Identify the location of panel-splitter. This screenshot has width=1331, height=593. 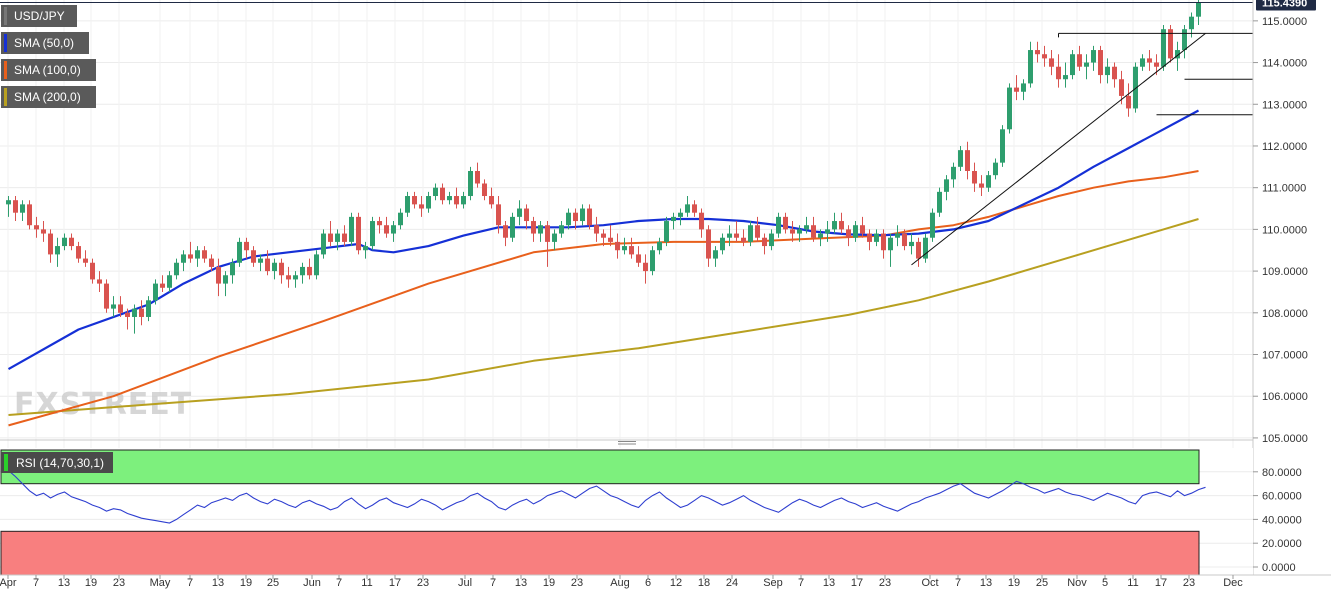
(626, 442).